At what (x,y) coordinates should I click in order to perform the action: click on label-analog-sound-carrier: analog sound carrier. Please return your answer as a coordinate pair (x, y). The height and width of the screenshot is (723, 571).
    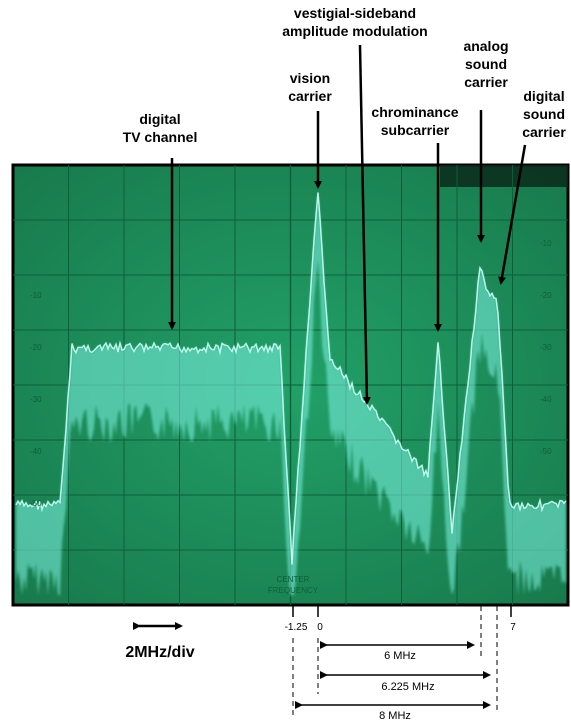
    Looking at the image, I should click on (485, 64).